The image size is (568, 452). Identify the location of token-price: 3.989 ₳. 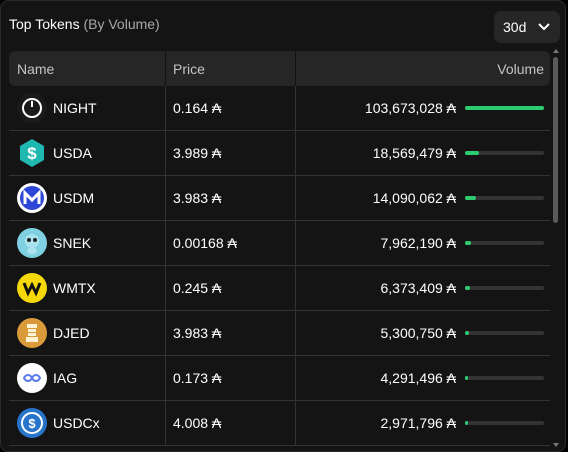
(197, 153).